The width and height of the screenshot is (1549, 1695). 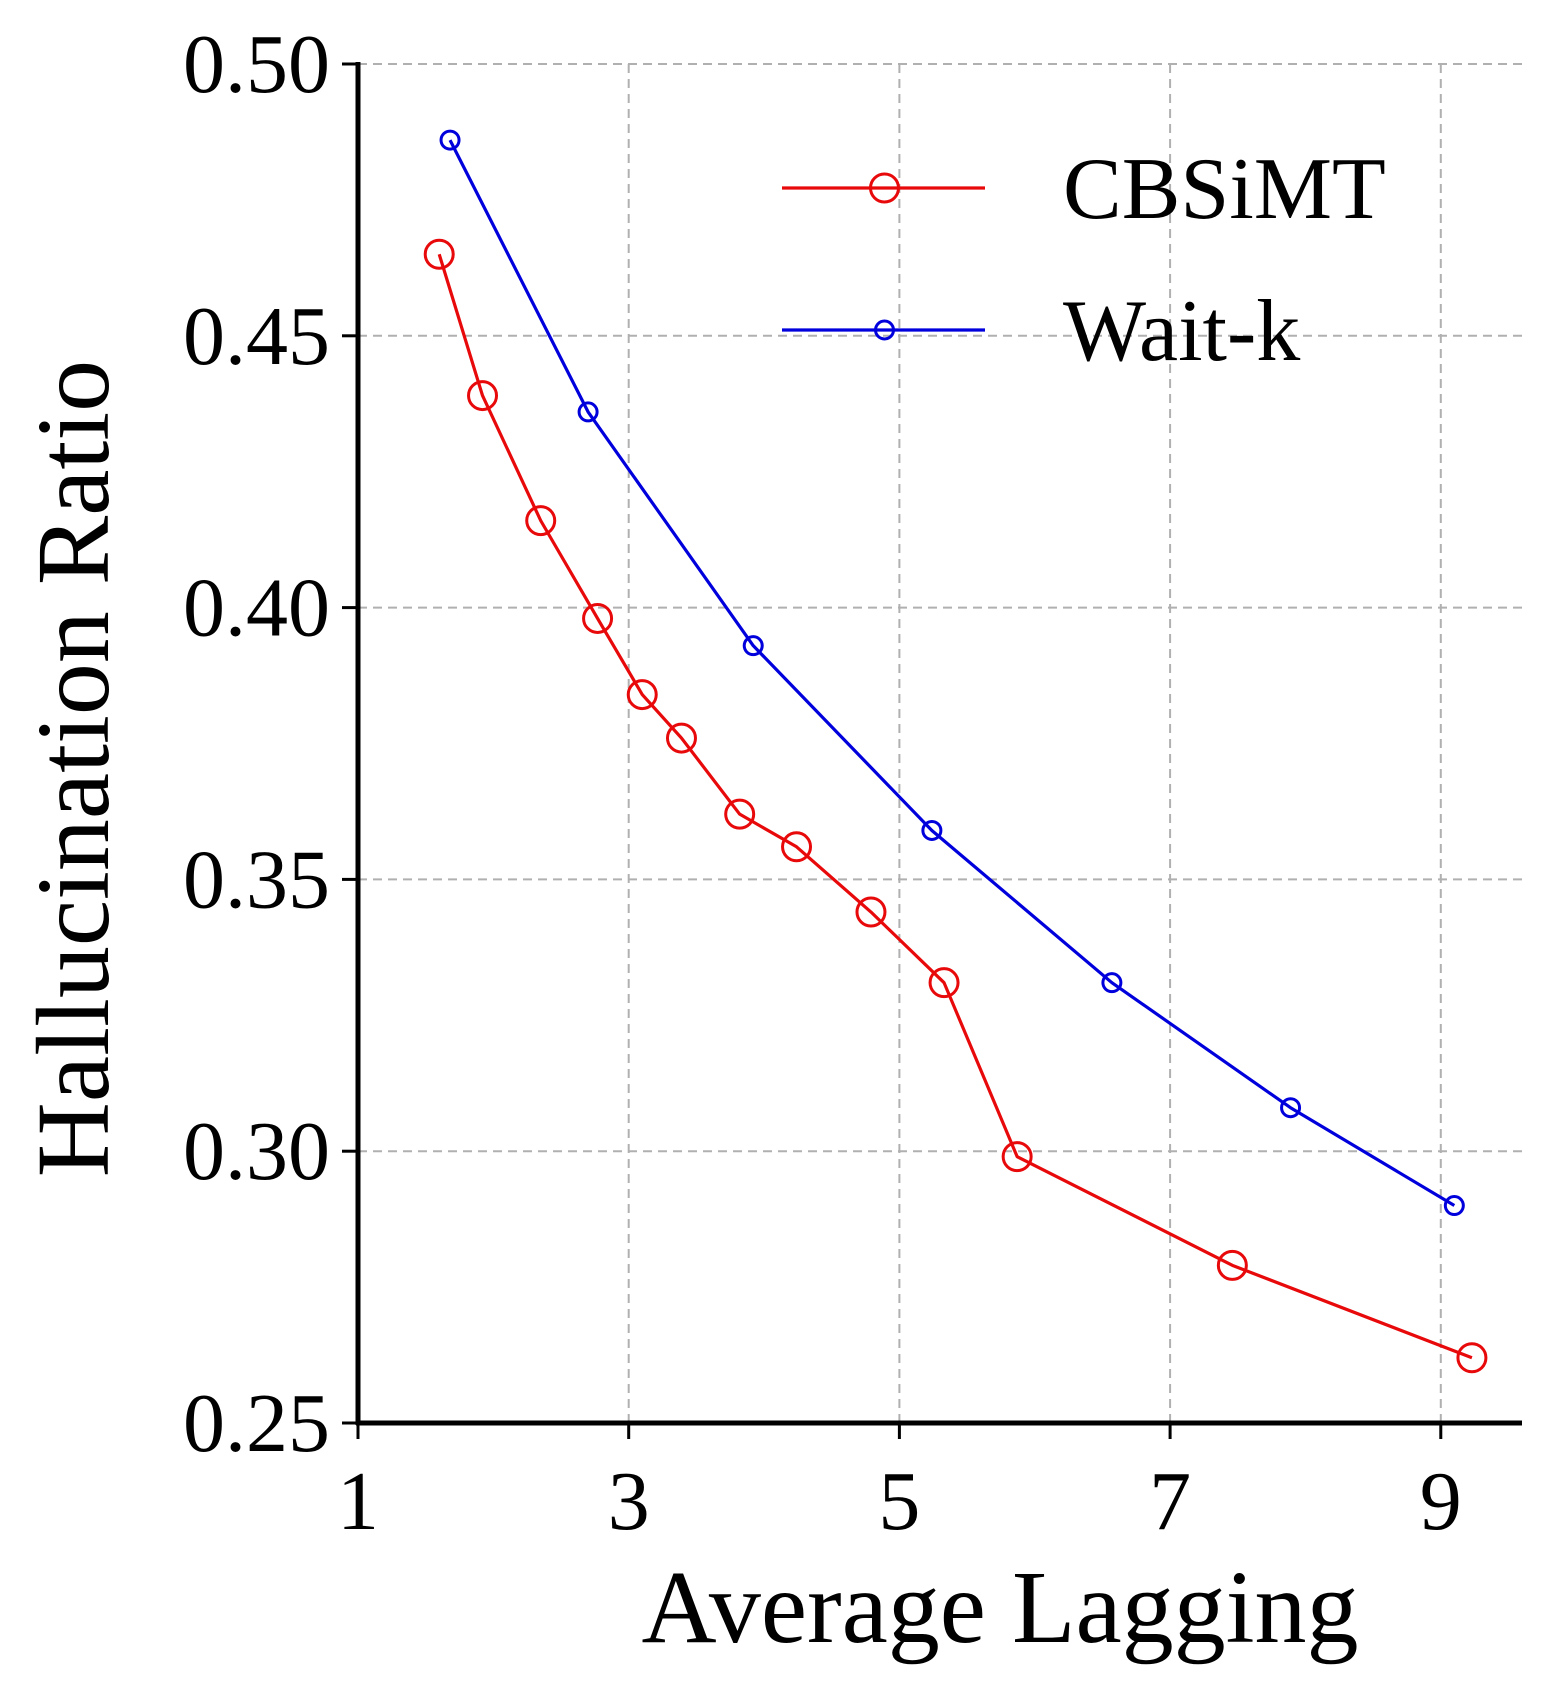 What do you see at coordinates (358, 1501) in the screenshot?
I see `x-tick-label: 1` at bounding box center [358, 1501].